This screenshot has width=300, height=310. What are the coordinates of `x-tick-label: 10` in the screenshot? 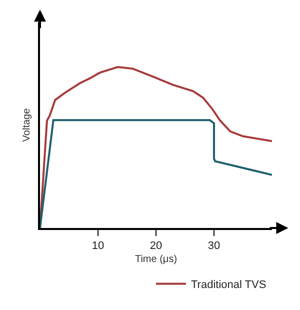 It's located at (98, 246).